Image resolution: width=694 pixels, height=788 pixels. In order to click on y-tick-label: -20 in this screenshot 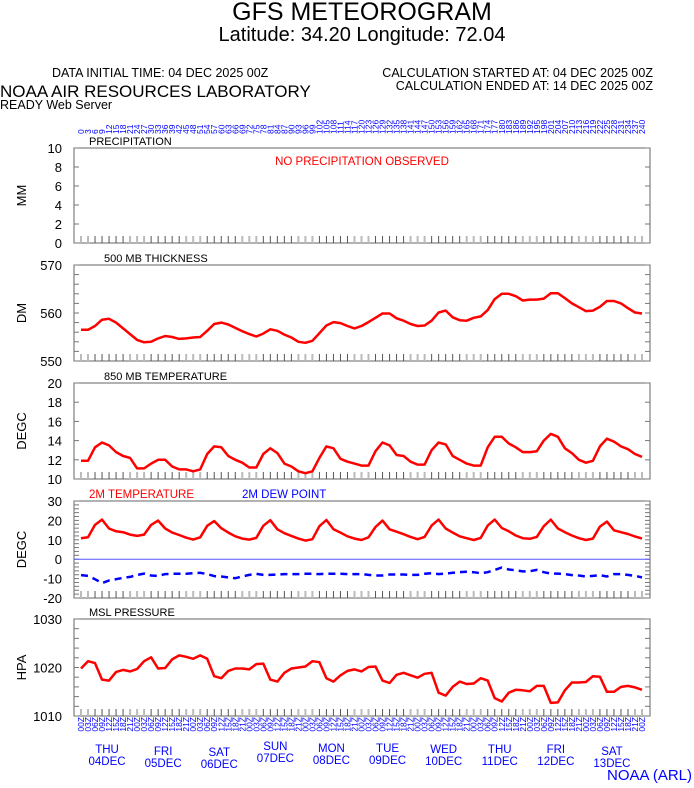, I will do `click(52, 598)`.